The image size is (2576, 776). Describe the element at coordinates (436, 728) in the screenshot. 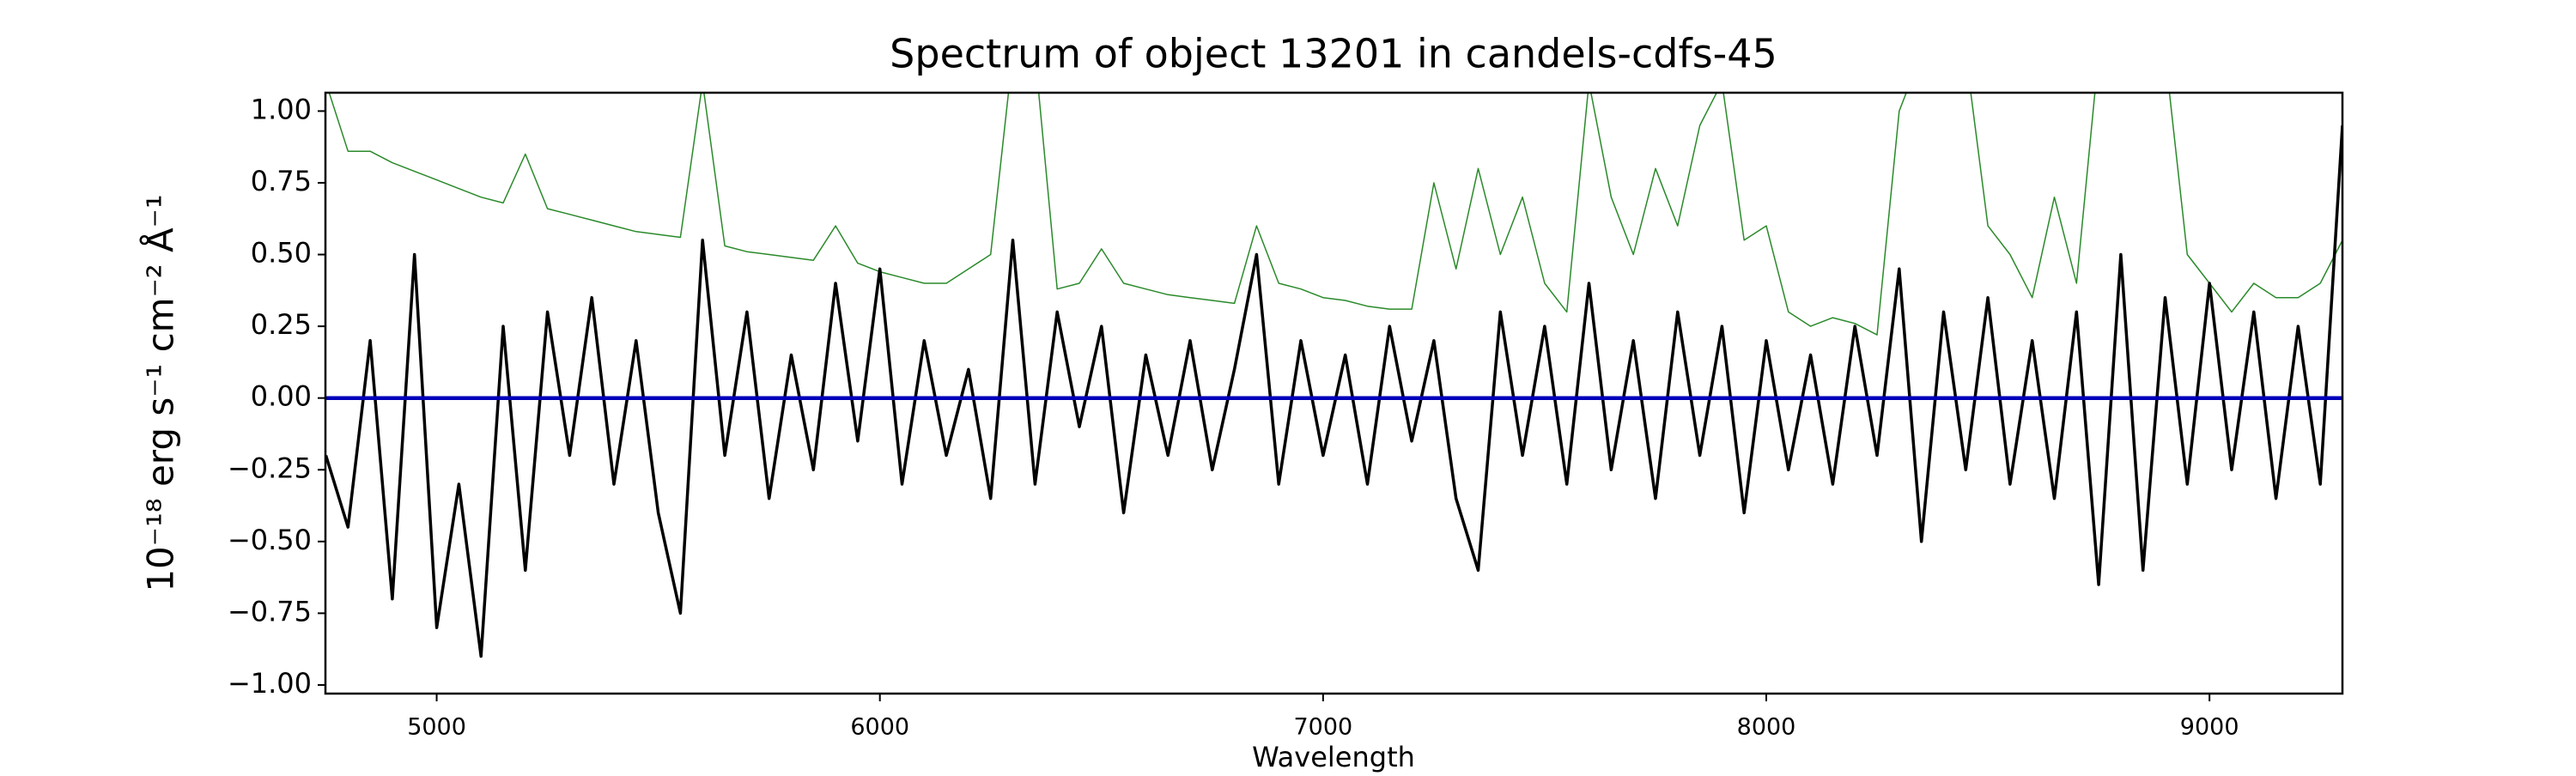

I see `x-tick-label: 5000` at that location.